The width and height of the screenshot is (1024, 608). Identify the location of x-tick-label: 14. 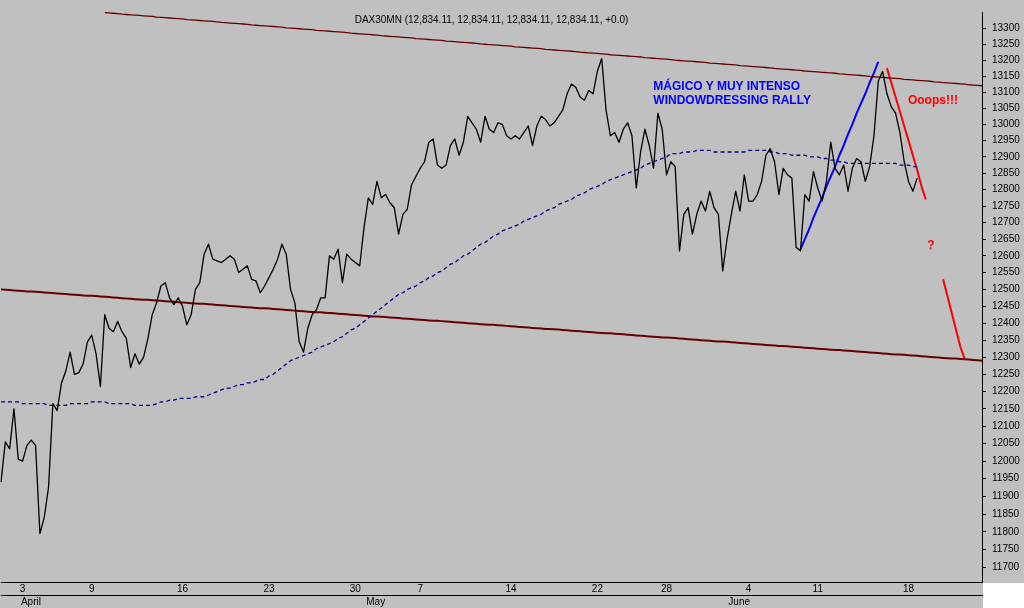
(511, 588).